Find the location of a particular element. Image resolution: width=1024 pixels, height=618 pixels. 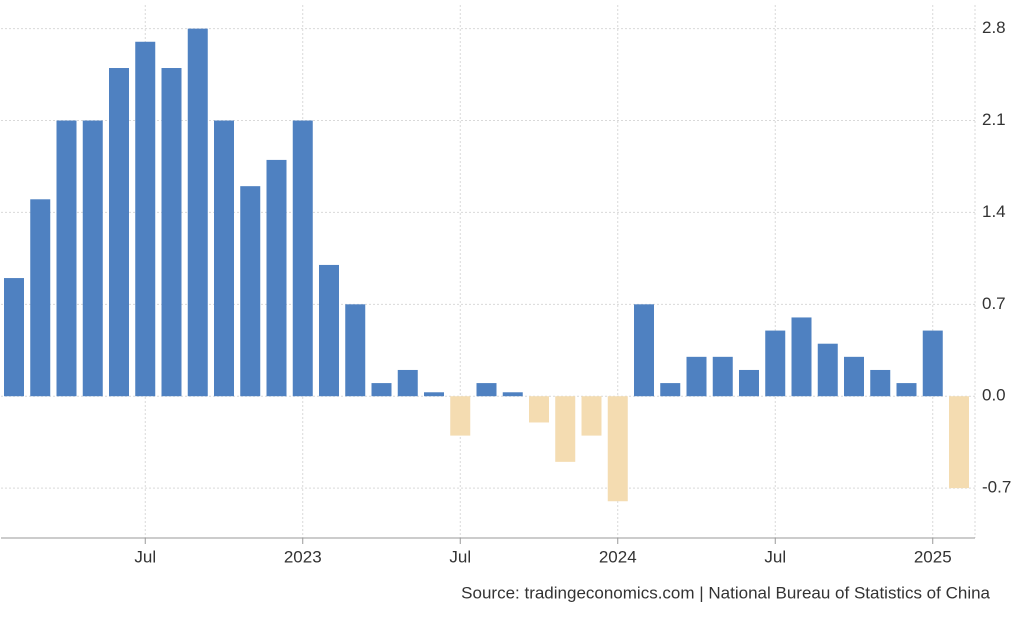

y-tick-label: 0.7 is located at coordinates (994, 303).